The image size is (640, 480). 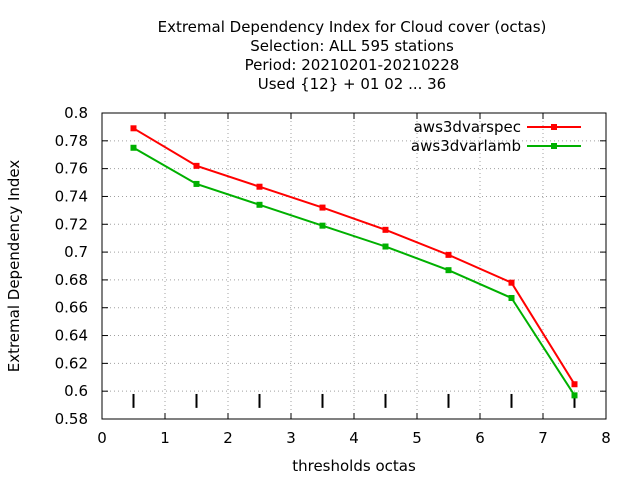 I want to click on y-tick-label: 0.58, so click(x=71, y=419).